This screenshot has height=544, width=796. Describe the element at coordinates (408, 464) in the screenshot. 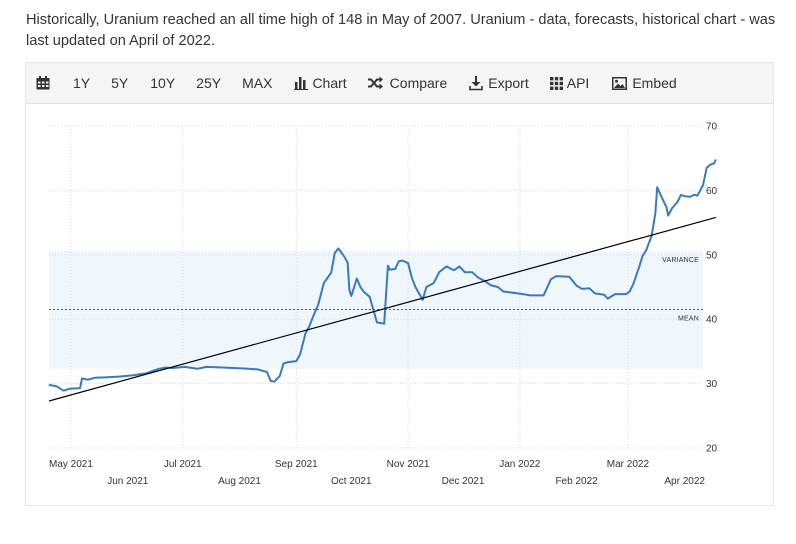

I see `x-tick-label: Nov 2021` at that location.